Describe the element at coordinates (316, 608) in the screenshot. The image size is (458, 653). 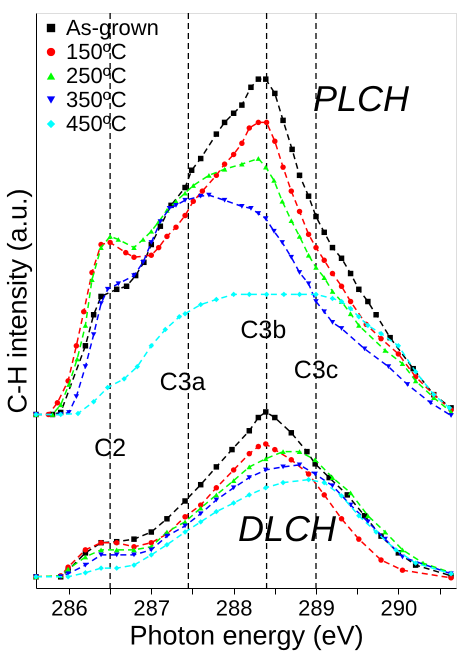
I see `x-tick-label: 289` at that location.